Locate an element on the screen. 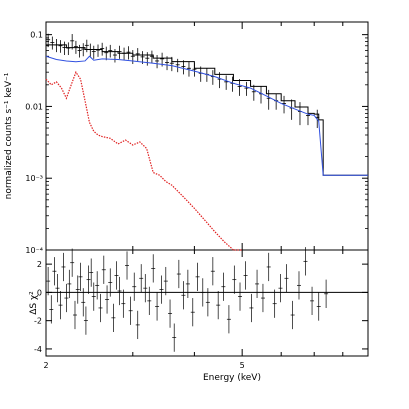  x-tick-label: 2 is located at coordinates (45, 365).